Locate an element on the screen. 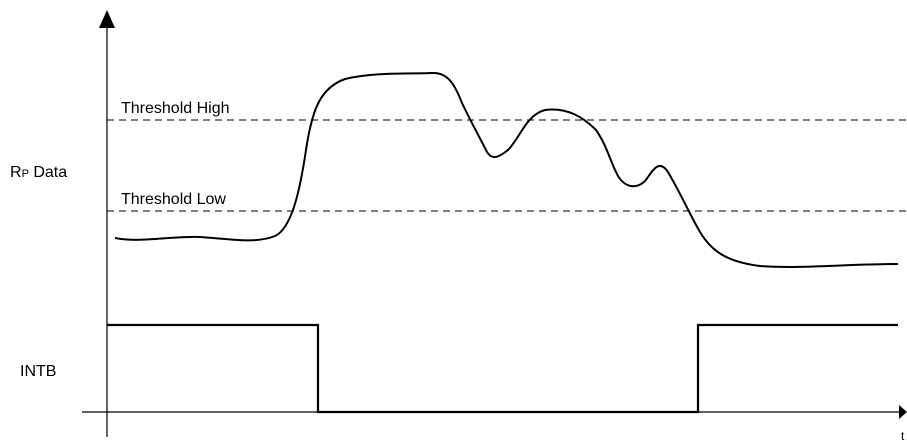 This screenshot has height=440, width=907. rp-data-label-subscript: P is located at coordinates (25, 174).